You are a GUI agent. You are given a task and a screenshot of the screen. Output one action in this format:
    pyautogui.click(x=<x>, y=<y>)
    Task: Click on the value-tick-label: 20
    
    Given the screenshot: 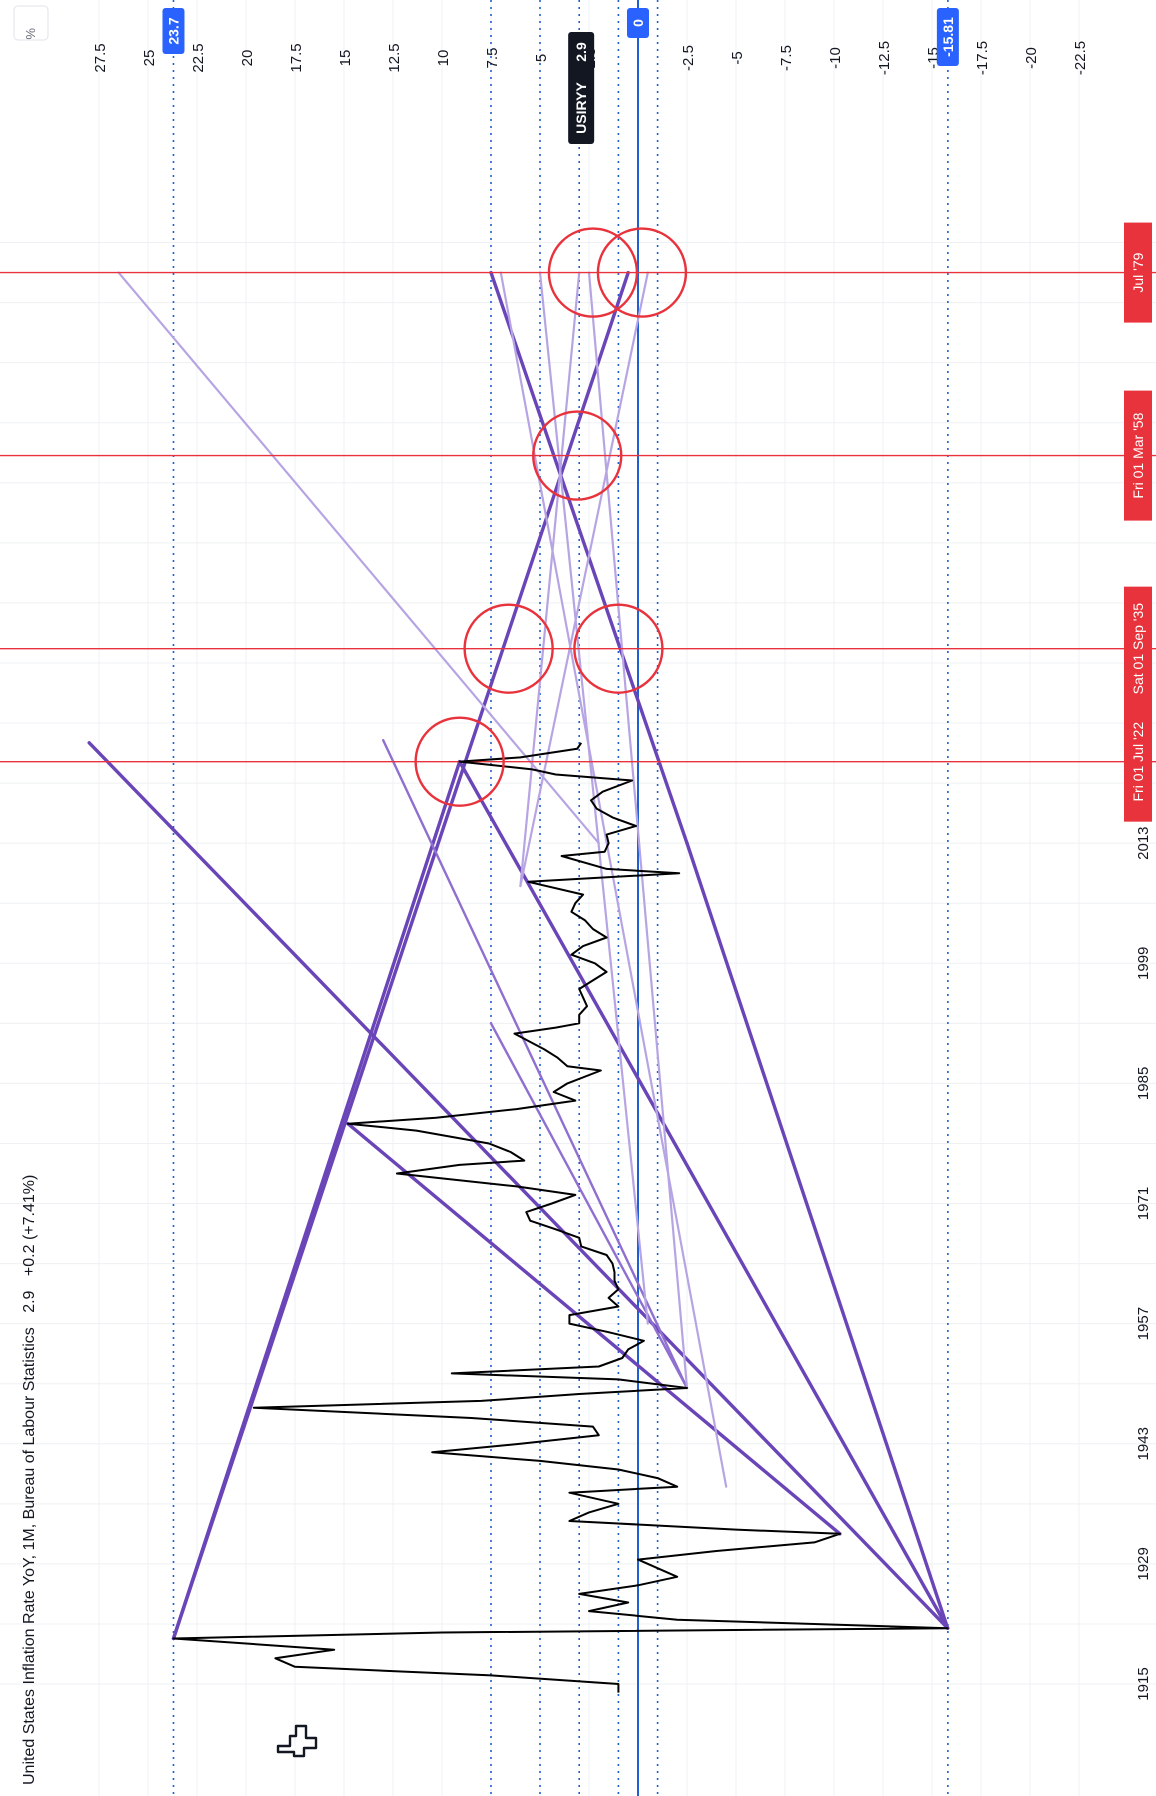 What is the action you would take?
    pyautogui.click(x=247, y=58)
    